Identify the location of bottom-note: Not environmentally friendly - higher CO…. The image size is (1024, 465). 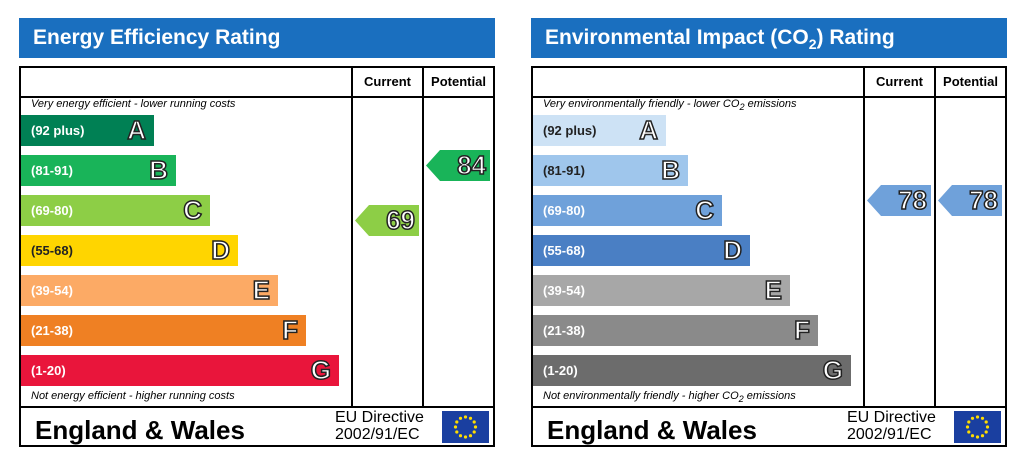
(669, 397).